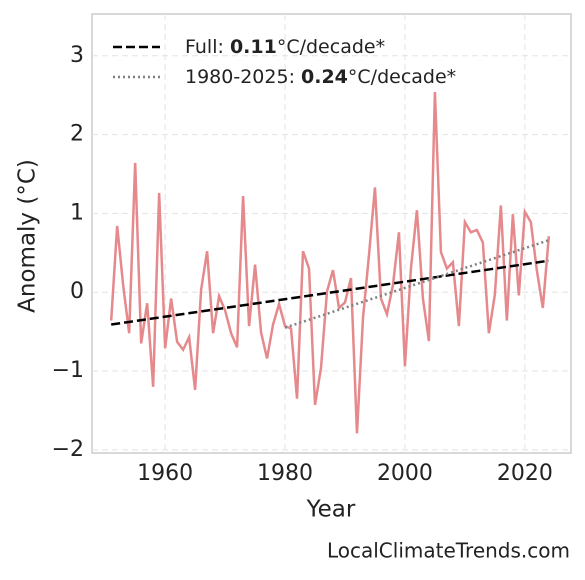 This screenshot has width=585, height=580. I want to click on legend-label-part: Full:, so click(207, 47).